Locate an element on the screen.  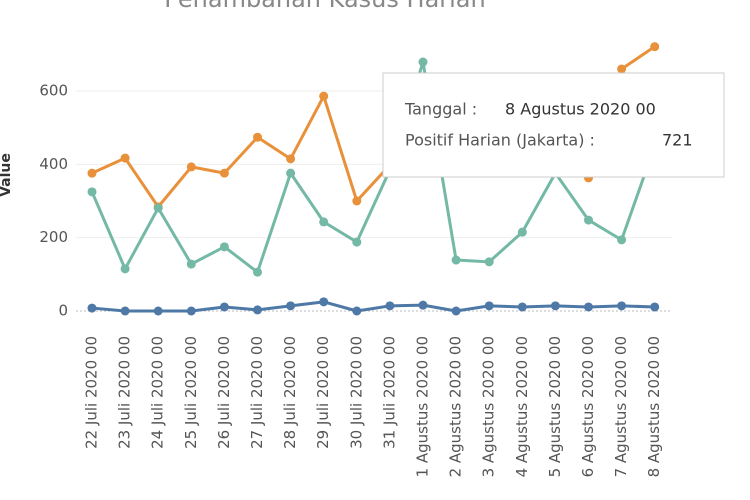
y-tick-label: 200 is located at coordinates (53, 237).